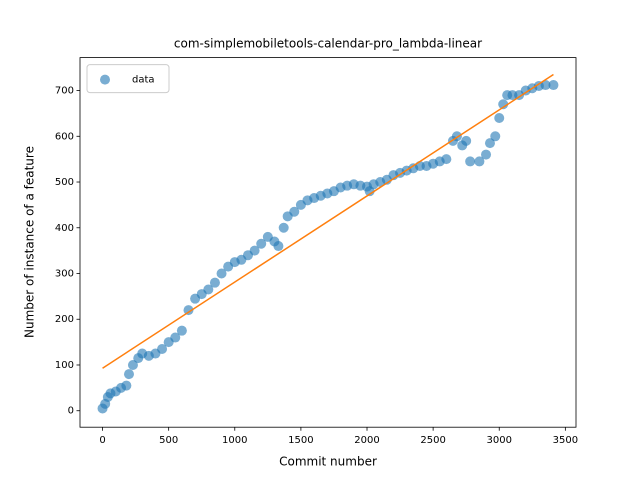  What do you see at coordinates (366, 440) in the screenshot?
I see `x-tick-label: 2000` at bounding box center [366, 440].